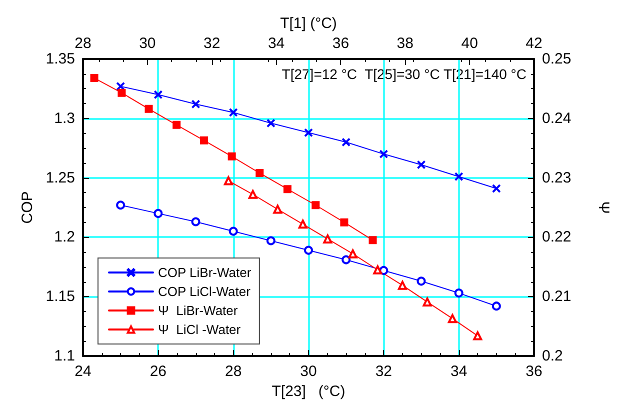  What do you see at coordinates (64, 356) in the screenshot?
I see `y-tick-label: 1.1` at bounding box center [64, 356].